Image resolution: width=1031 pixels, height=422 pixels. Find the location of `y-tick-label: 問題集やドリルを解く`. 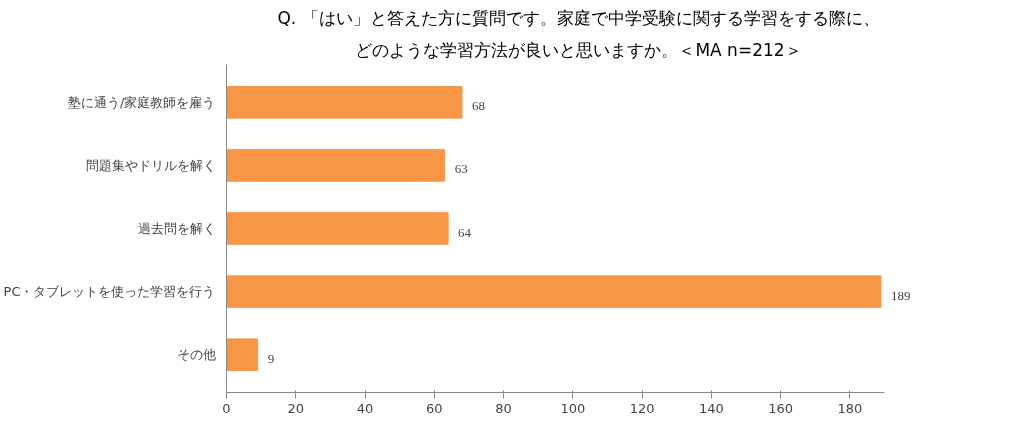

y-tick-label: 問題集やドリルを解く is located at coordinates (150, 165).